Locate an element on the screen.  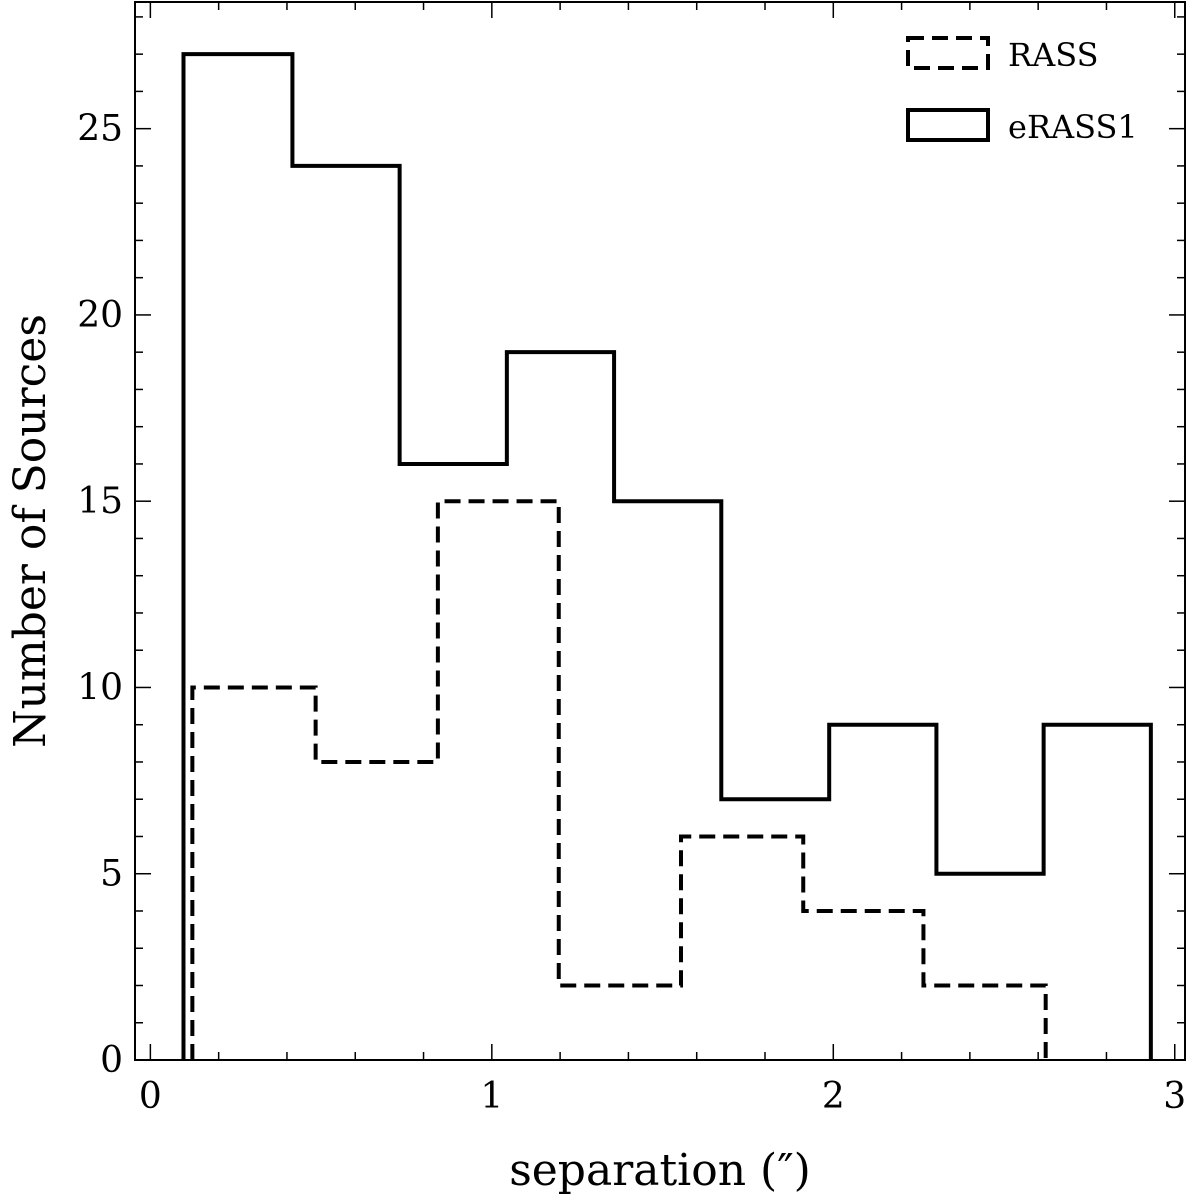
x-tick-label: 0 is located at coordinates (150, 1096).